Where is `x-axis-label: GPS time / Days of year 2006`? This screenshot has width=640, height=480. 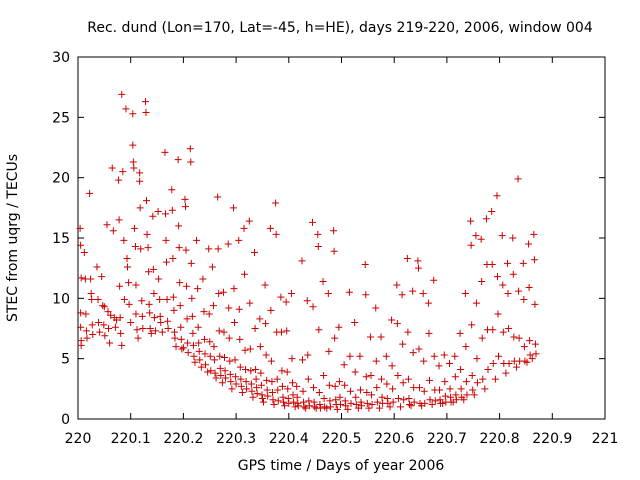
x-axis-label: GPS time / Days of year 2006 is located at coordinates (341, 466).